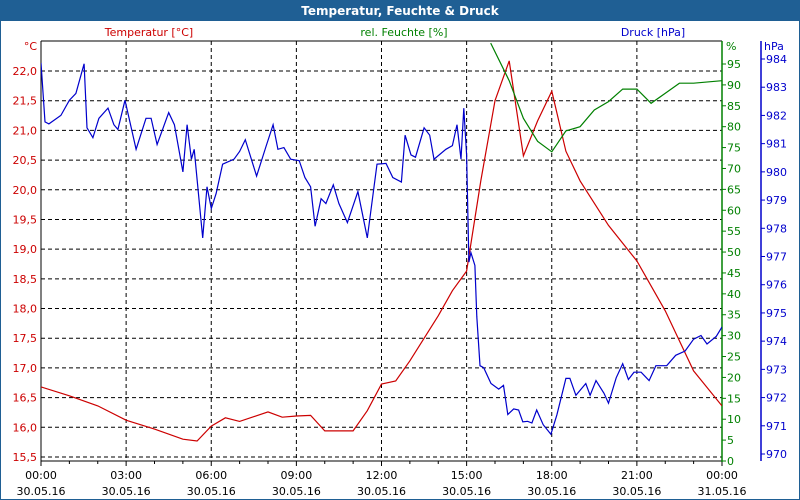 The width and height of the screenshot is (800, 500). What do you see at coordinates (734, 252) in the screenshot?
I see `y-tick-humidity: 50` at bounding box center [734, 252].